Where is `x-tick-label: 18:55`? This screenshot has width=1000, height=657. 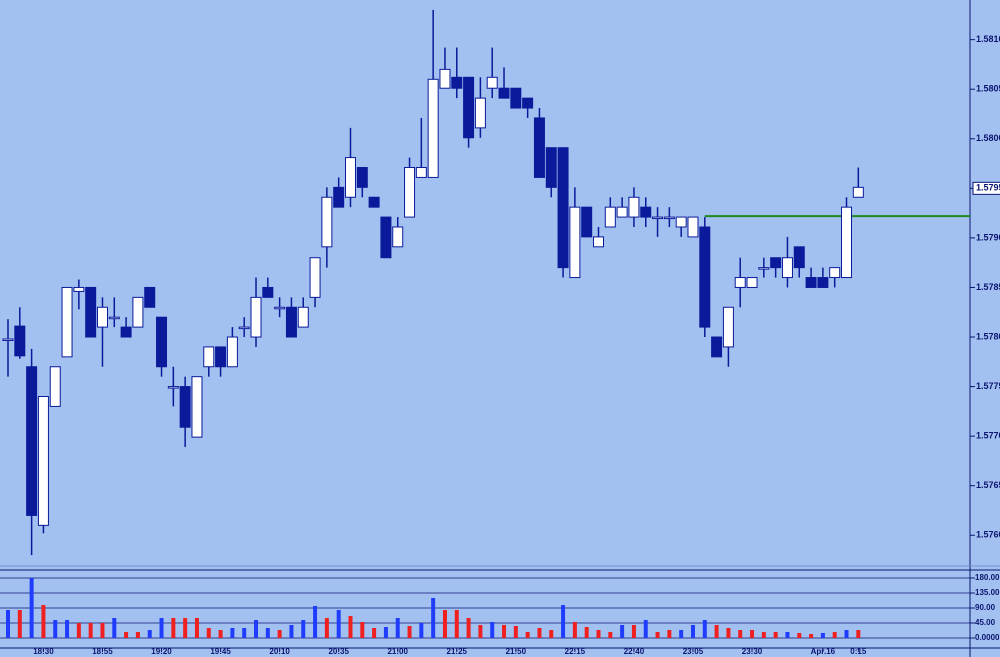 x-tick-label: 18:55 is located at coordinates (102, 651).